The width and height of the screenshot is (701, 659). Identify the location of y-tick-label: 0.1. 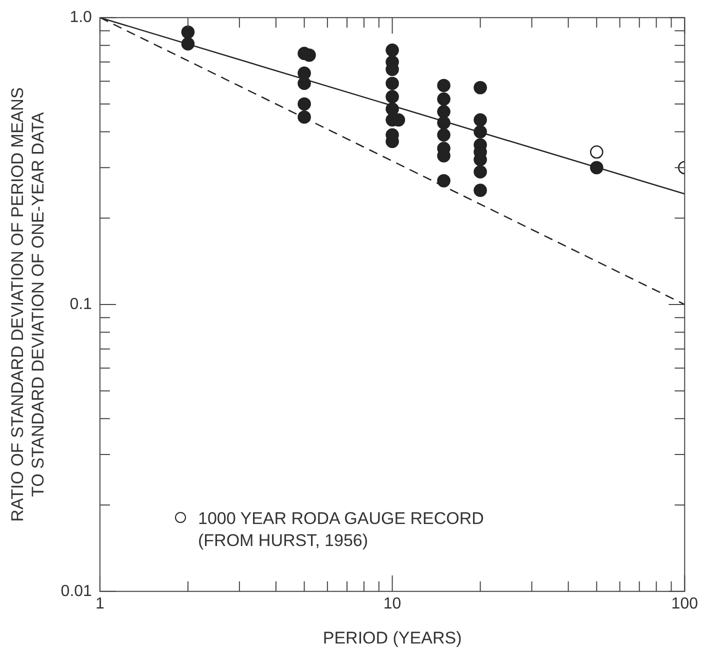
(81, 304).